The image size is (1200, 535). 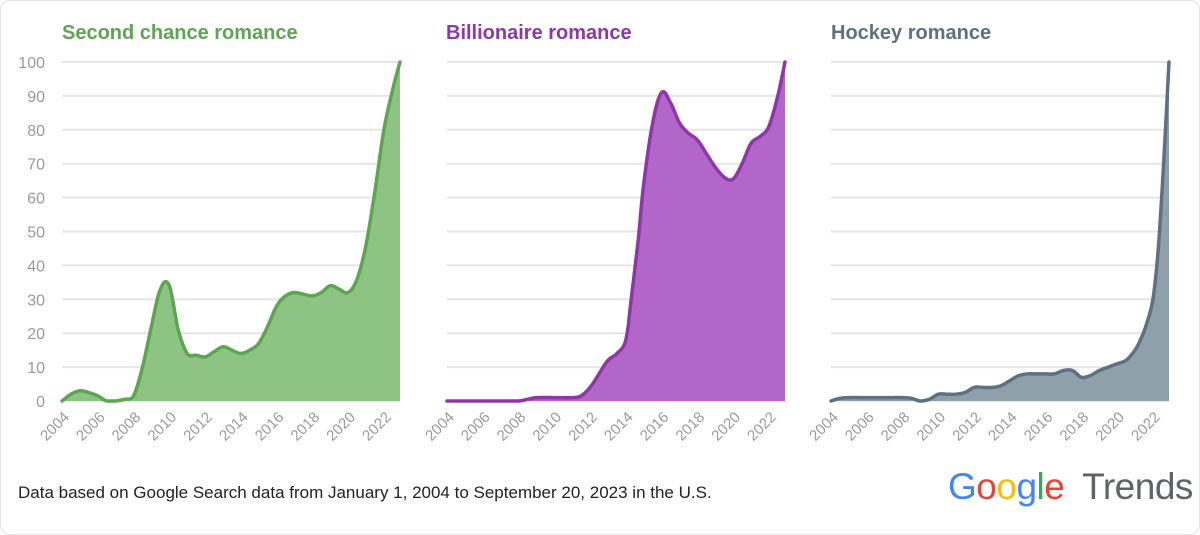 I want to click on chart-title-hockey: Hockey romance, so click(x=911, y=33).